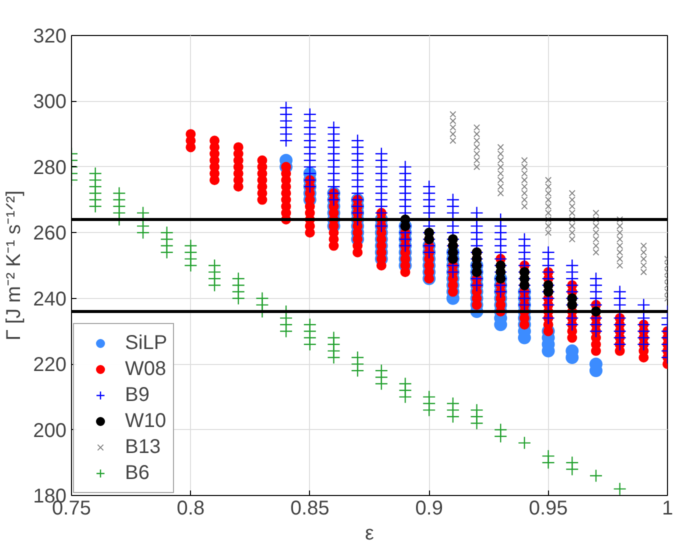 The image size is (685, 547). I want to click on legend-label: B9, so click(137, 395).